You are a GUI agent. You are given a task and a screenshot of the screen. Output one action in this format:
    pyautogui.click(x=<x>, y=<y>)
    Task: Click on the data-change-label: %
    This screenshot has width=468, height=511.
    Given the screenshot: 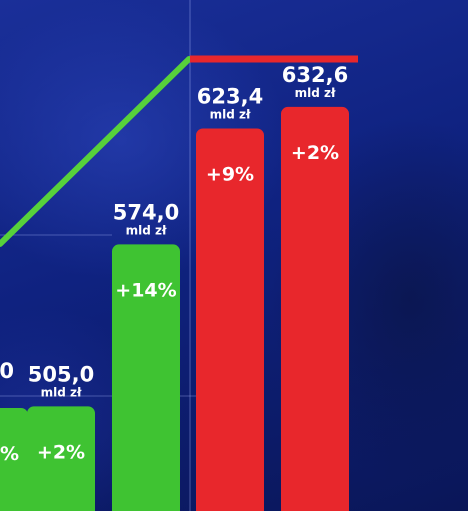 What is the action you would take?
    pyautogui.click(x=9, y=454)
    